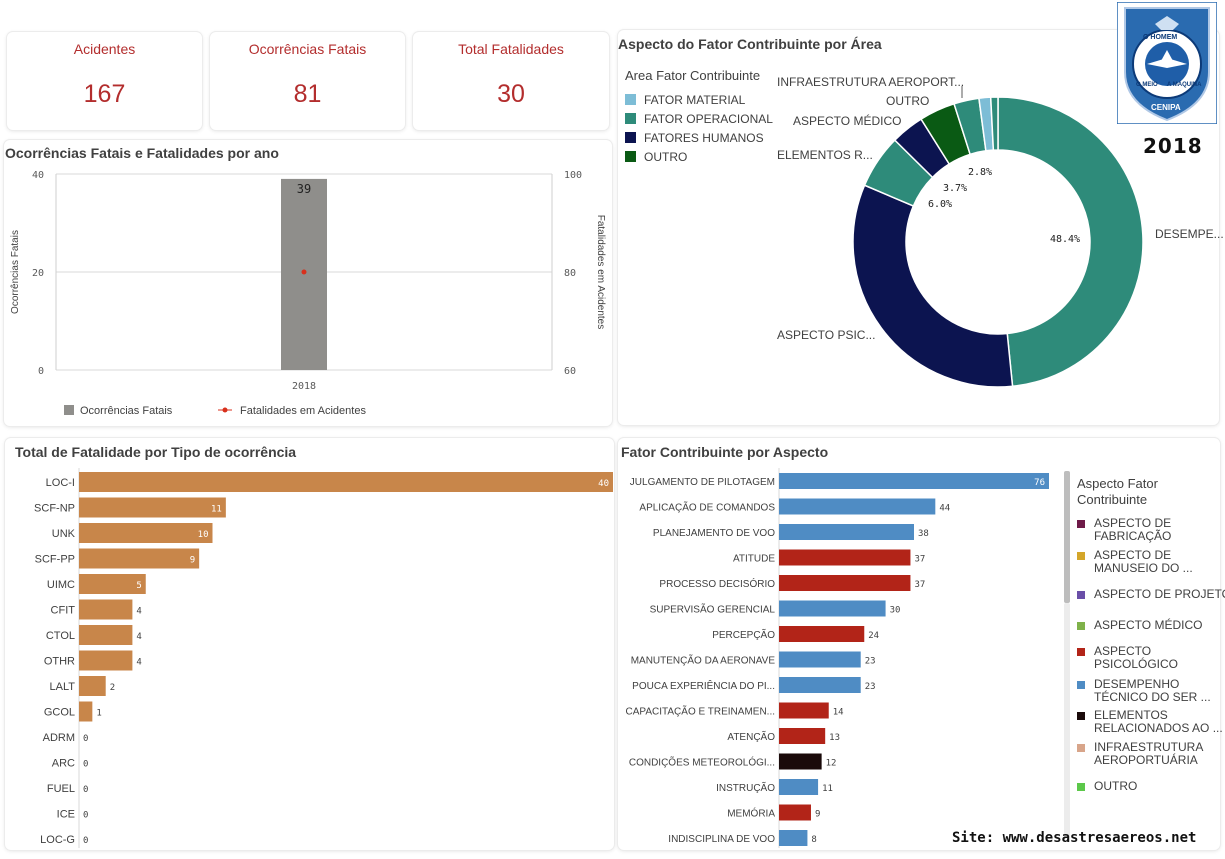 This screenshot has width=1225, height=859. Describe the element at coordinates (834, 738) in the screenshot. I see `bar-value-label: 13` at that location.